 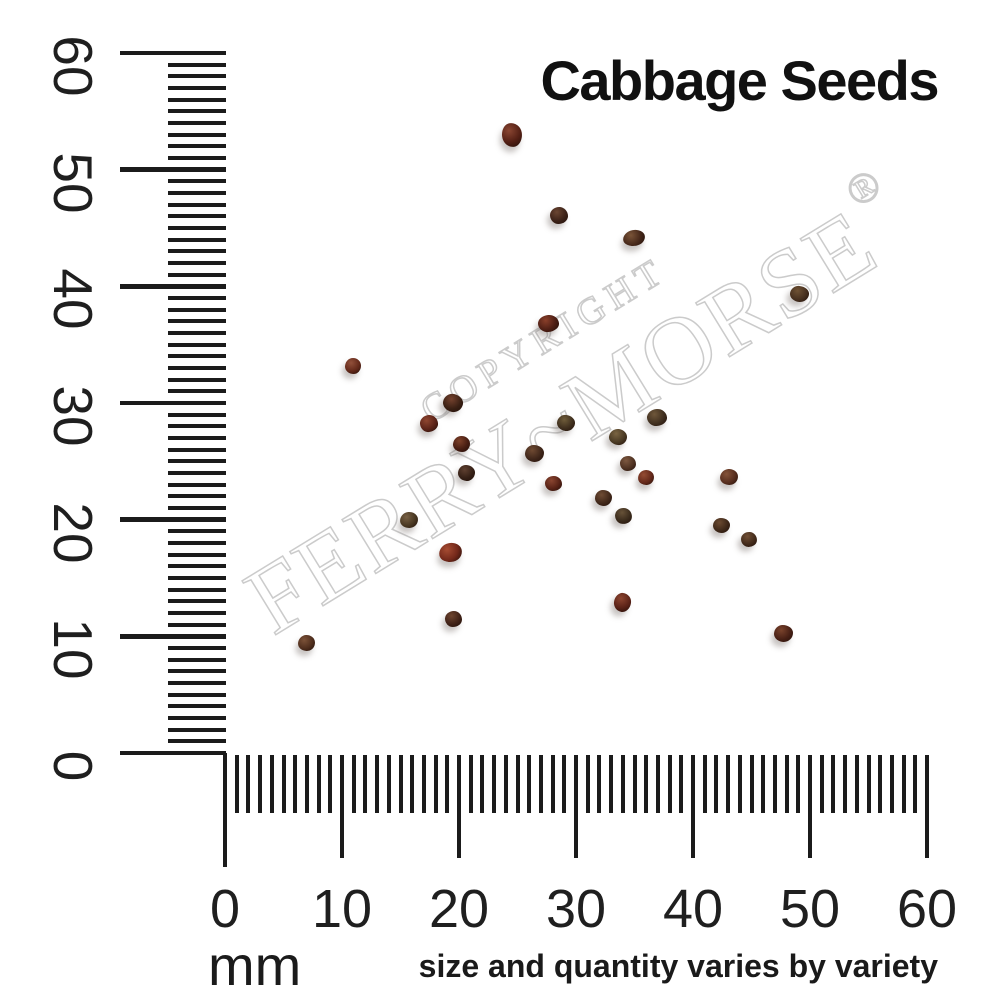 I want to click on ruler-label-0: 0, so click(x=225, y=909).